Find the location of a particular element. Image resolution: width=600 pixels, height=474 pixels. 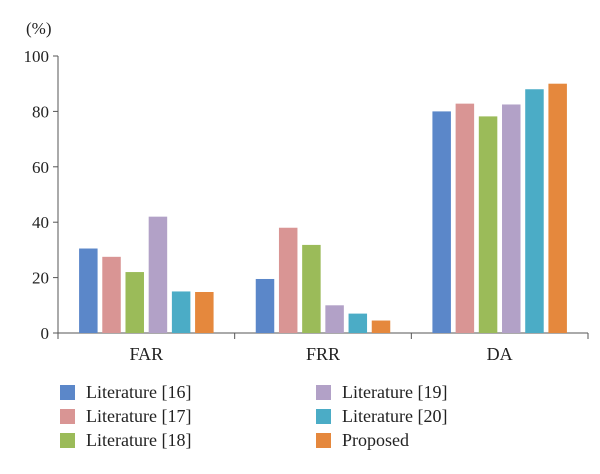

legend-label: Literature [16] is located at coordinates (138, 392).